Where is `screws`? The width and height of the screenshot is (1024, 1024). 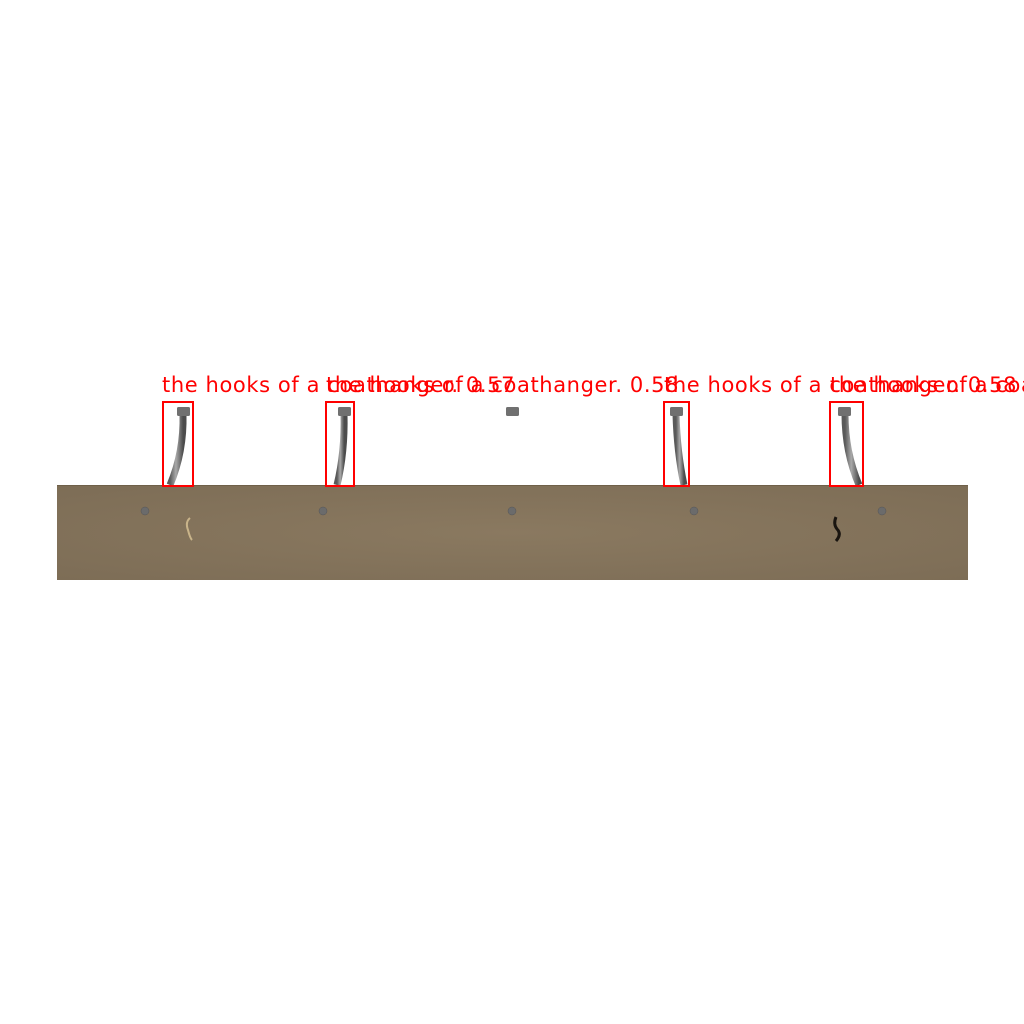
screws is located at coordinates (513, 511).